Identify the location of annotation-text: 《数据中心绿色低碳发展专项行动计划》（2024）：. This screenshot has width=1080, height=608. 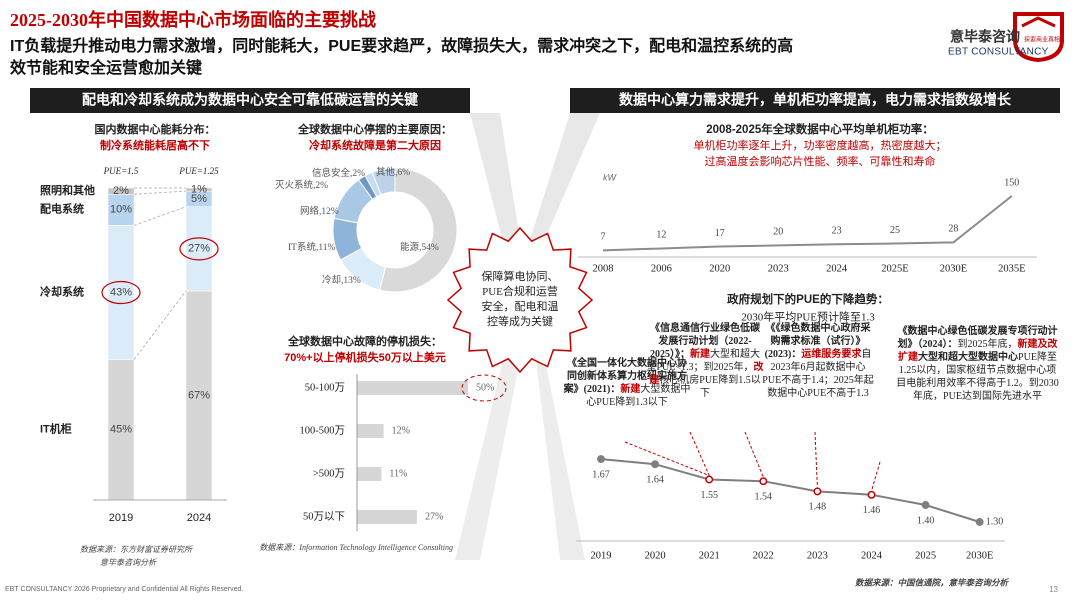
(977, 338).